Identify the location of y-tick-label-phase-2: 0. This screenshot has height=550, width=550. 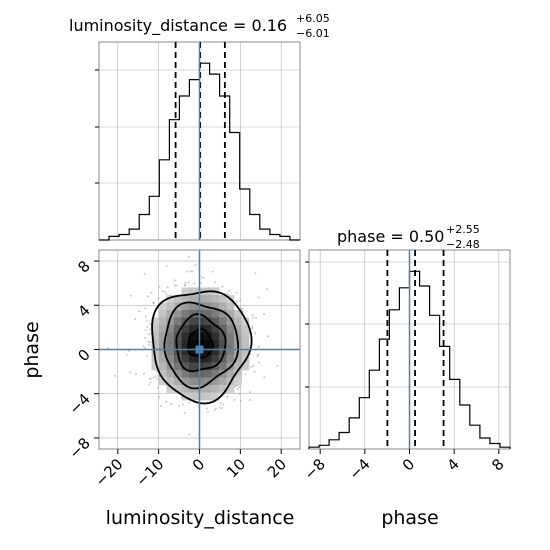
(83, 355).